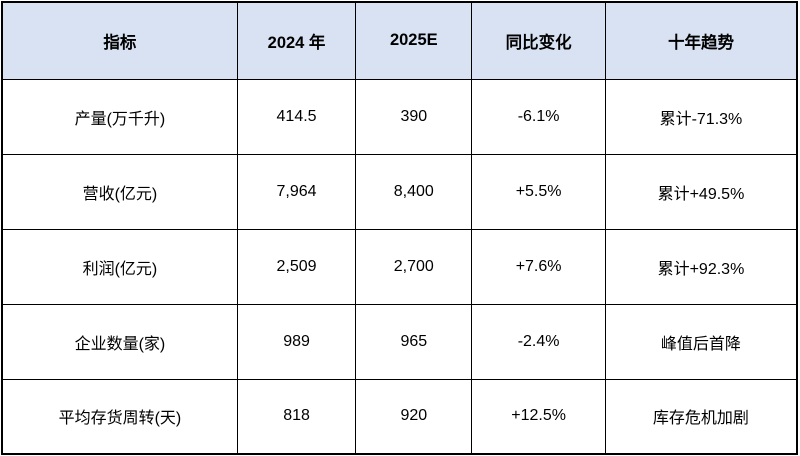  What do you see at coordinates (538, 191) in the screenshot?
I see `table-cell: +5.5%` at bounding box center [538, 191].